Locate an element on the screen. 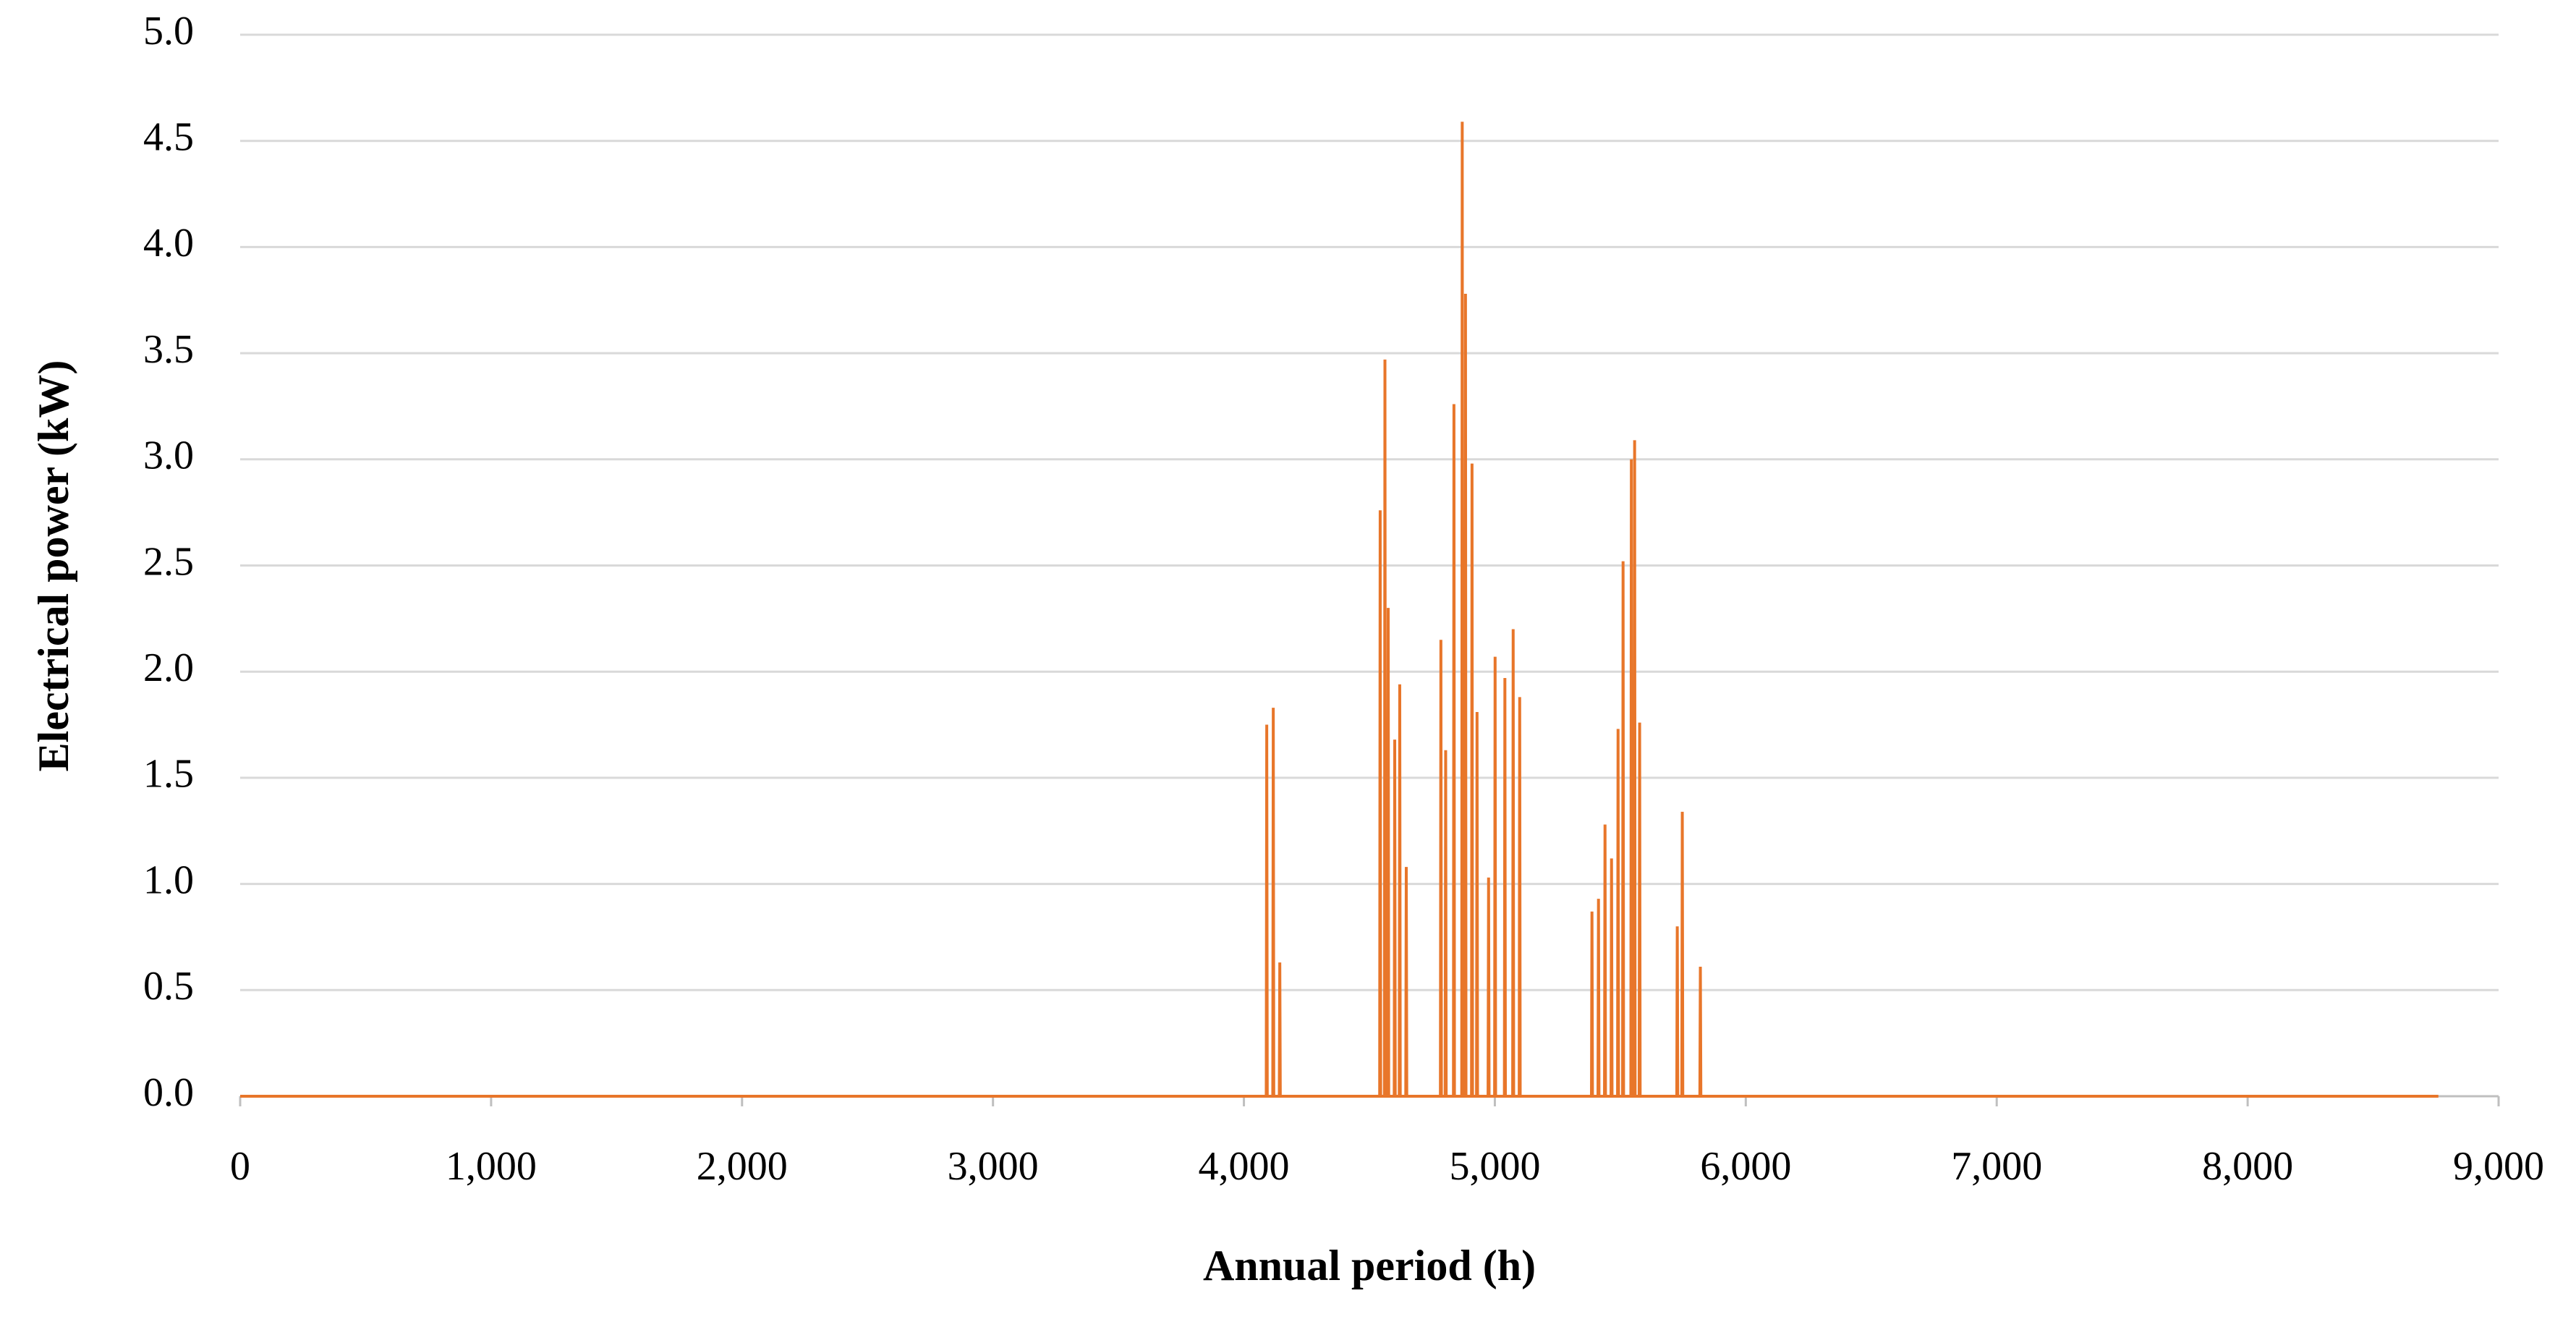  x-tick-label: 2,000 is located at coordinates (742, 1166).